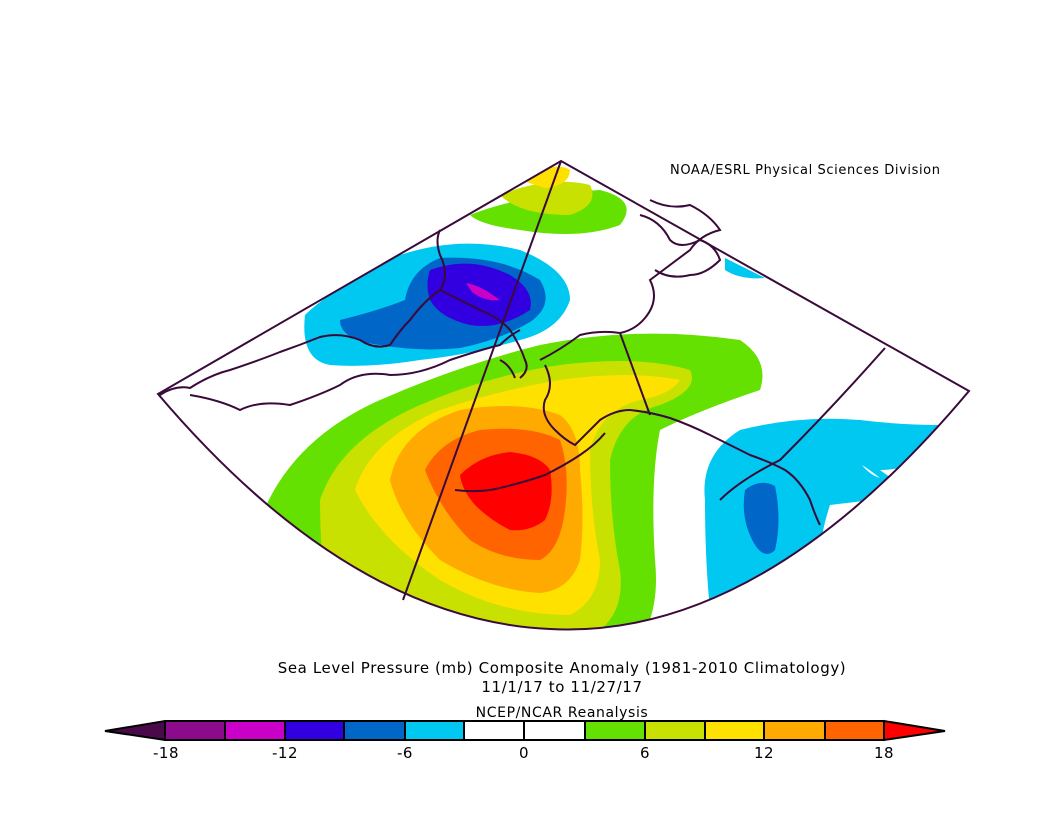 Image resolution: width=1050 pixels, height=813 pixels. Describe the element at coordinates (562, 687) in the screenshot. I see `date-range: 11/1/17 to 11/27/17` at that location.